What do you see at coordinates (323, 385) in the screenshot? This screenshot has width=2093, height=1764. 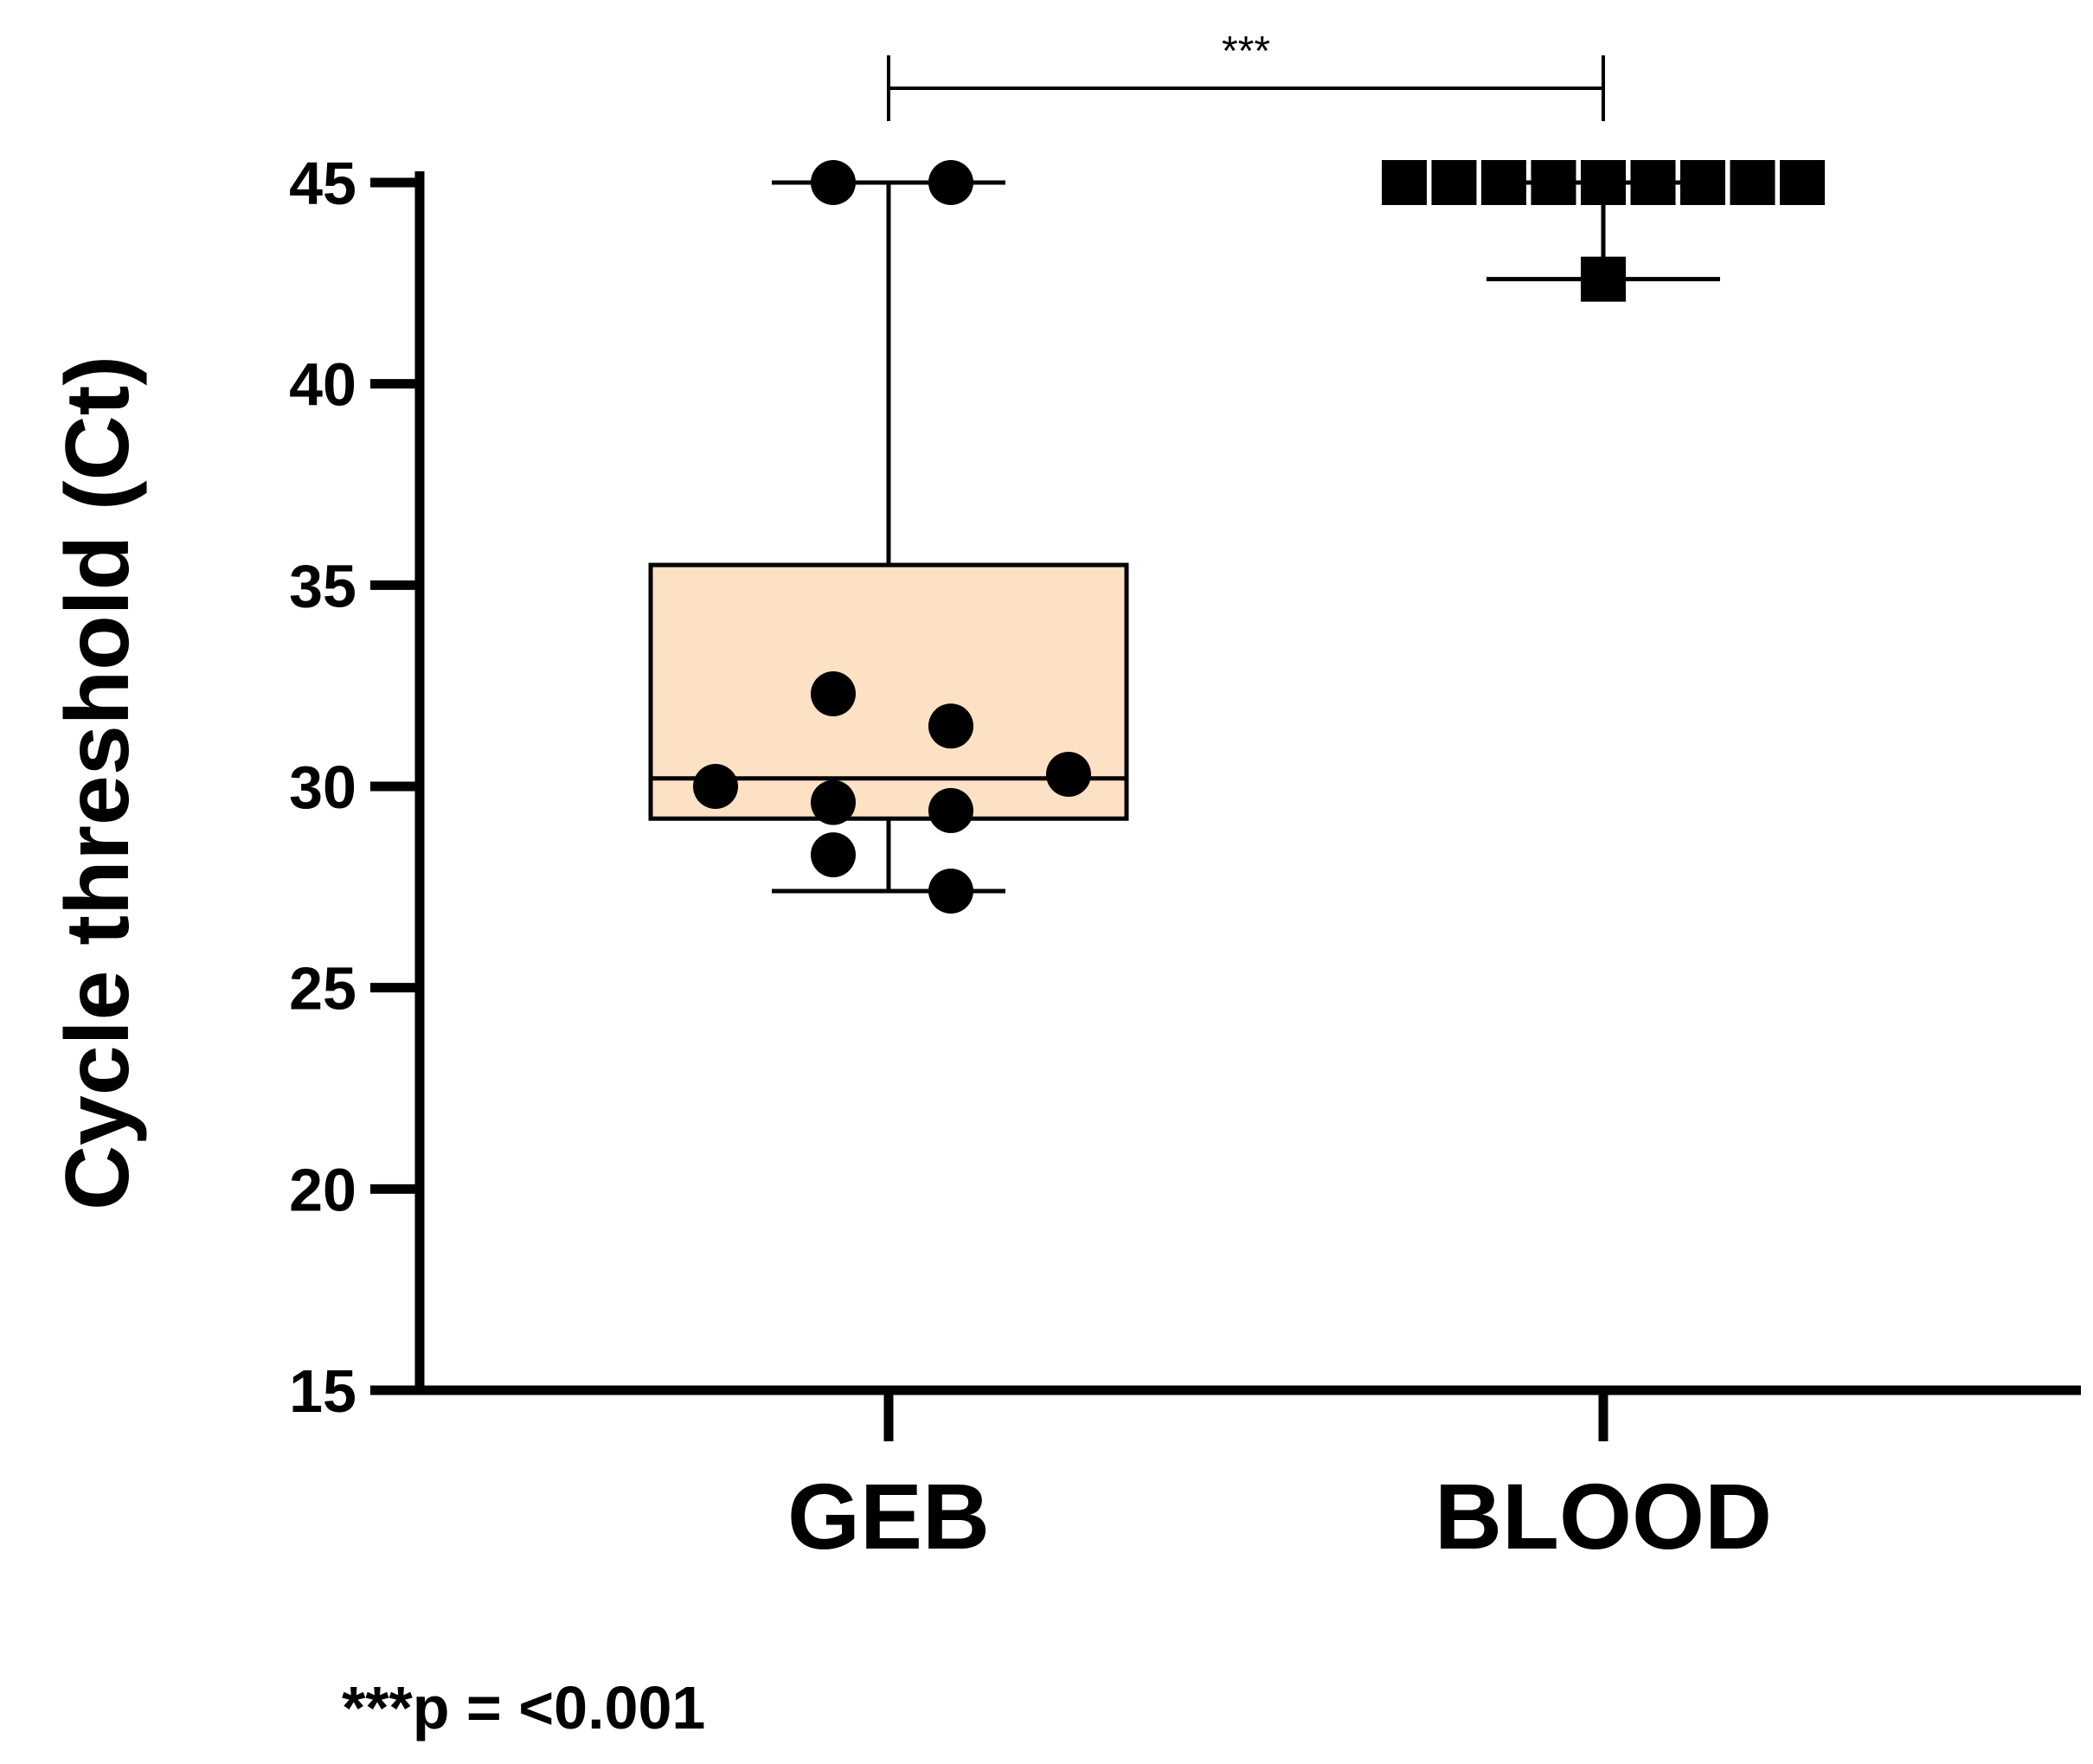 I see `y-tick-label: 40` at bounding box center [323, 385].